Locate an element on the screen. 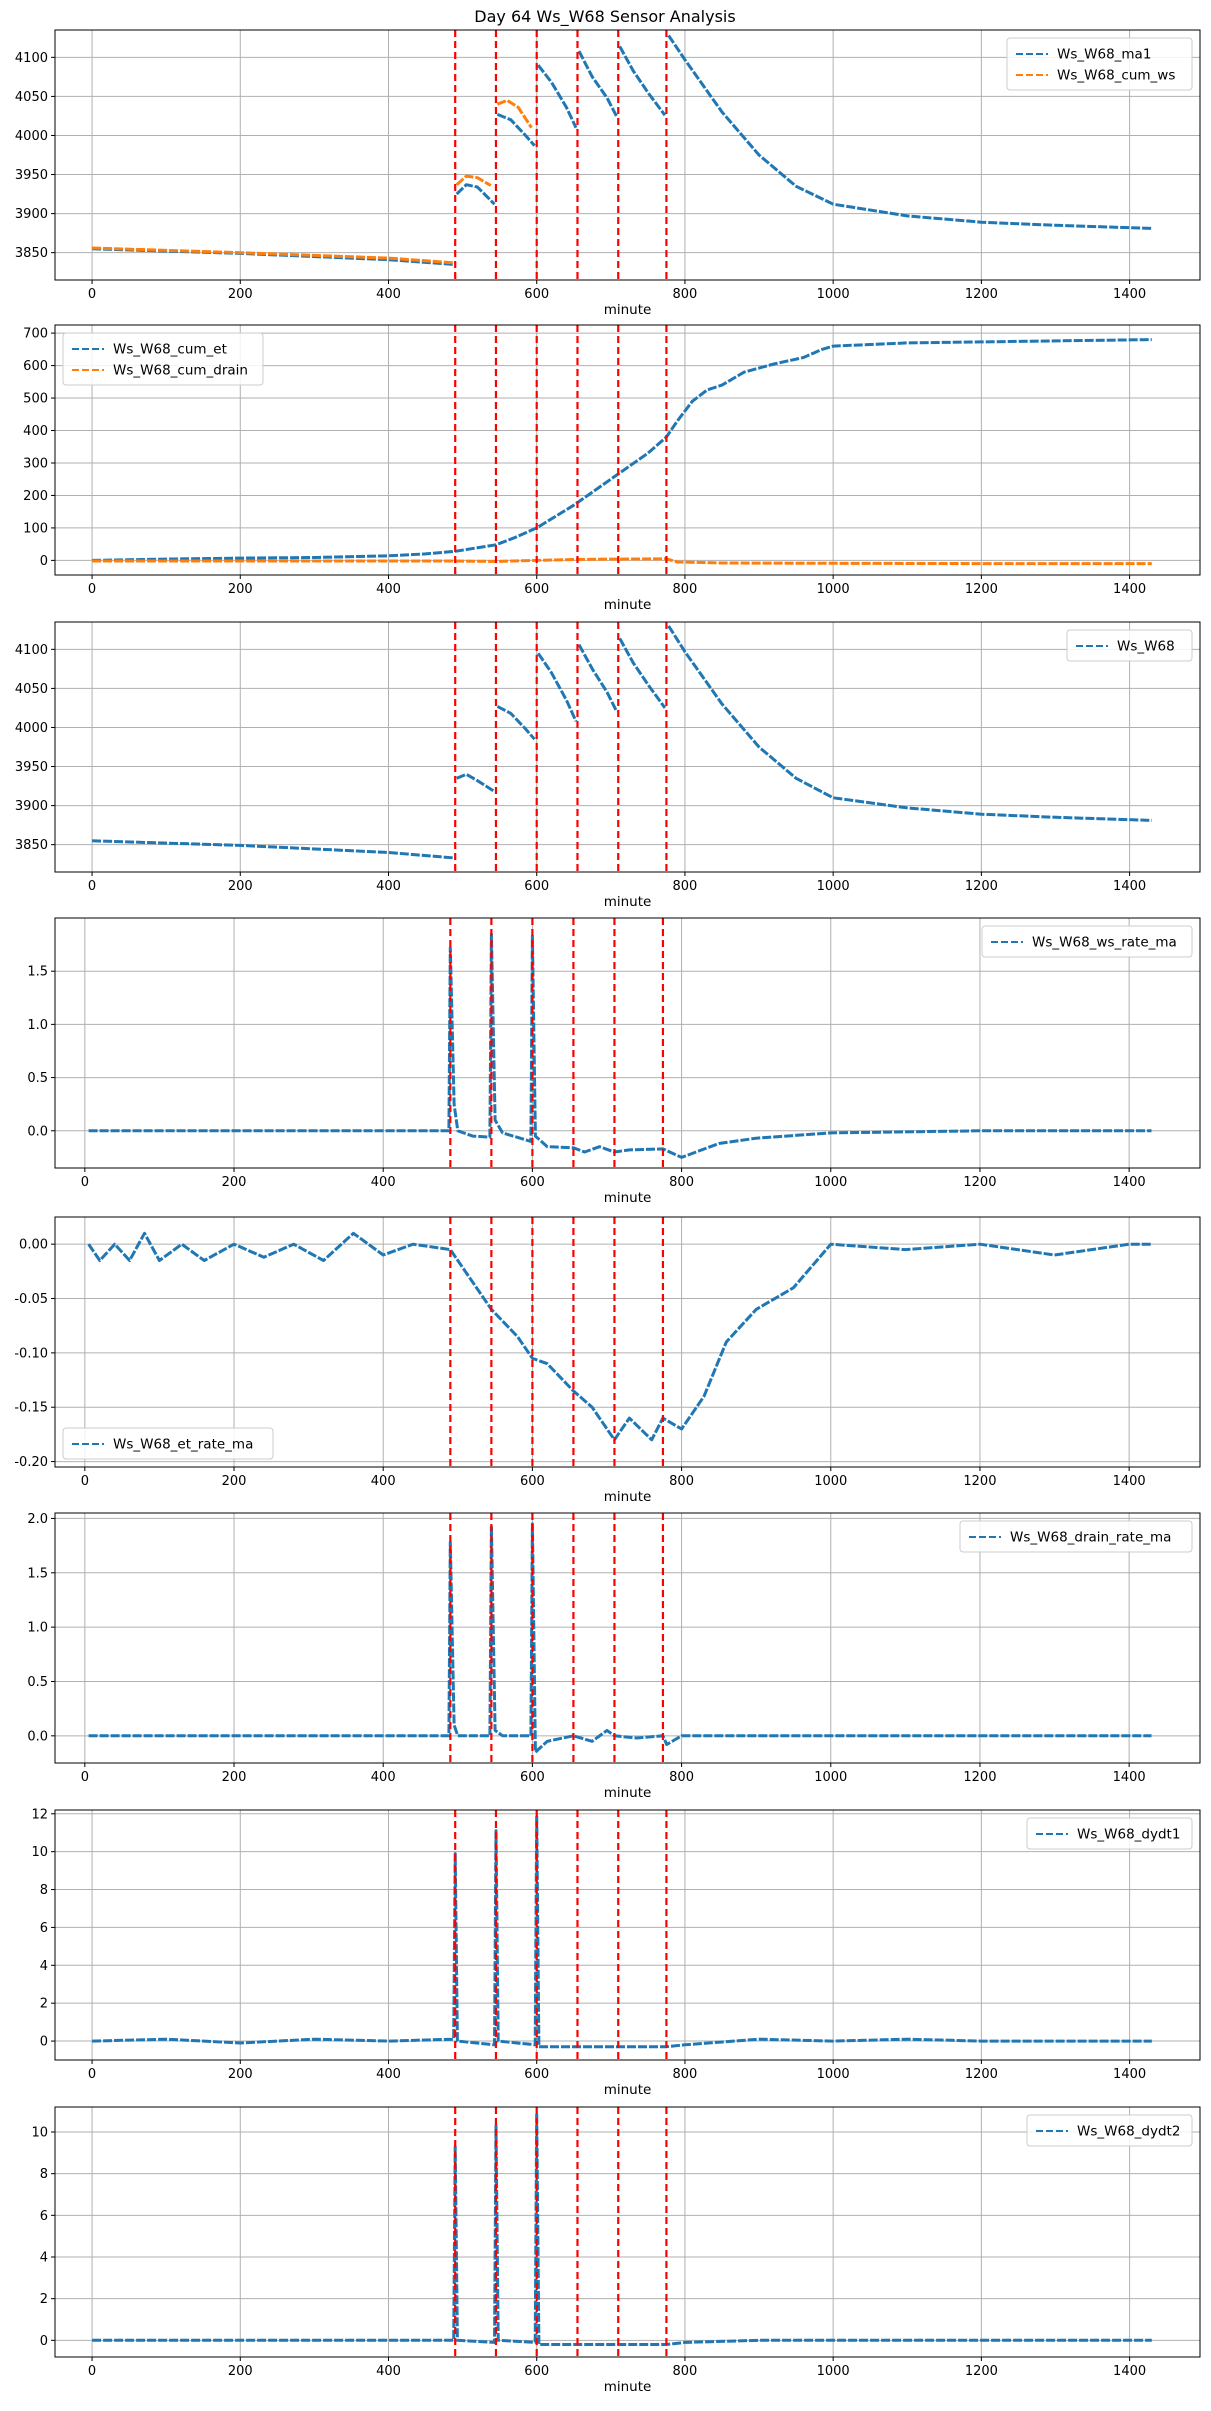 This screenshot has width=1211, height=2411. y-tick-label: 4000 is located at coordinates (31, 728).